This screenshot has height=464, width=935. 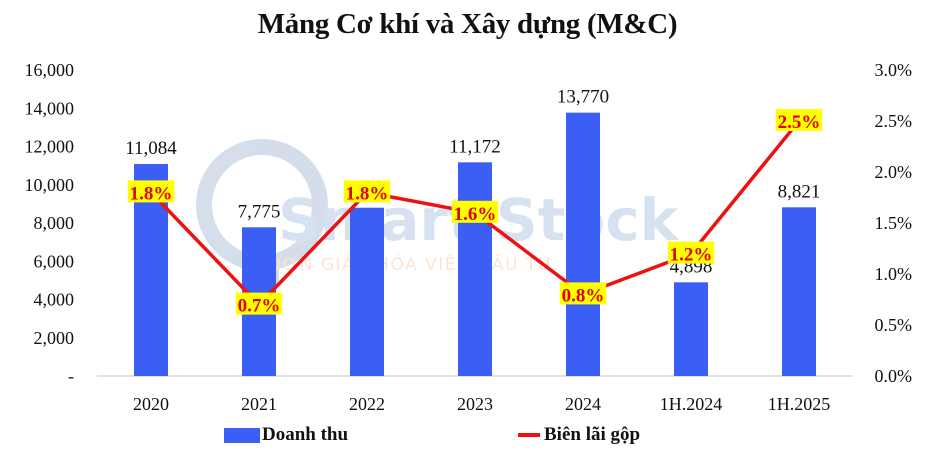 What do you see at coordinates (691, 404) in the screenshot?
I see `x-tick-label: 1H.2024` at bounding box center [691, 404].